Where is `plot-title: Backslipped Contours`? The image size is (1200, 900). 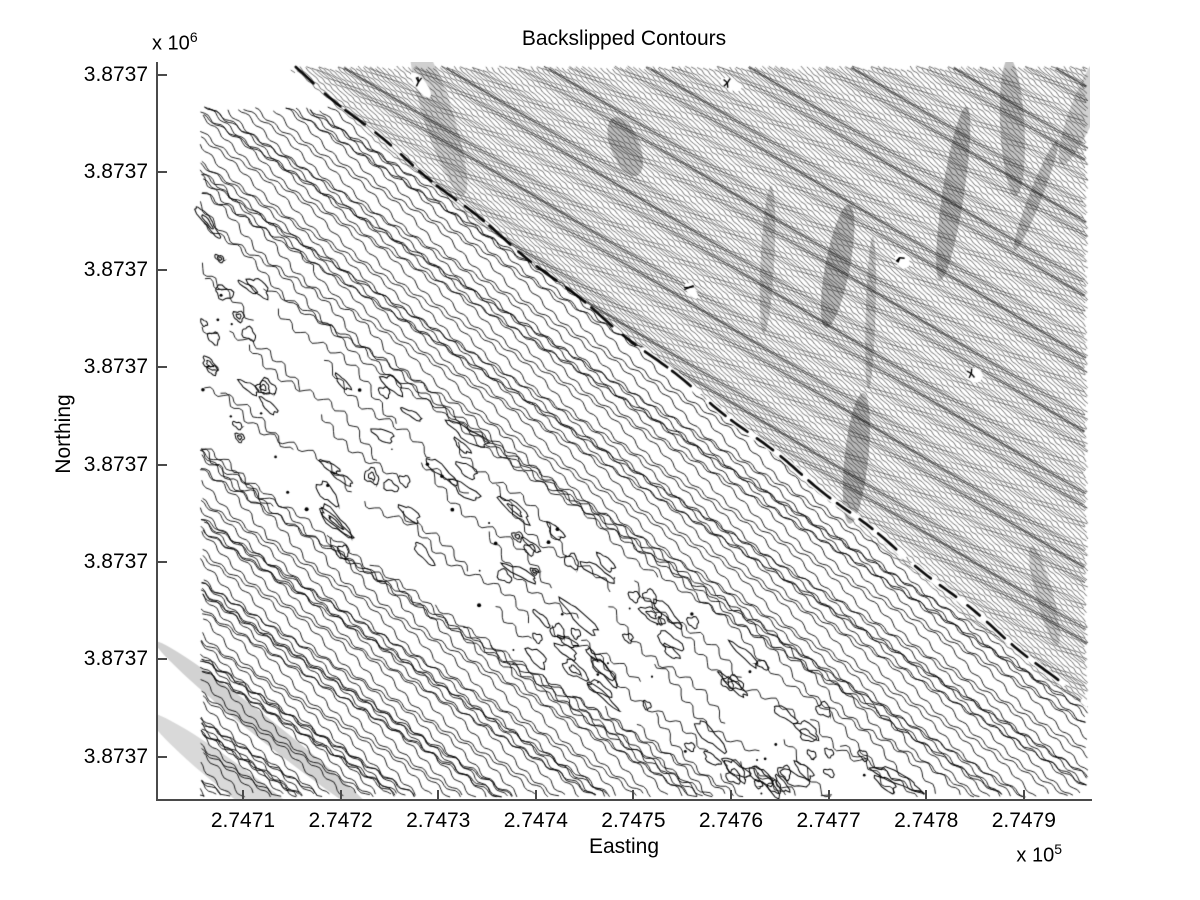 plot-title: Backslipped Contours is located at coordinates (624, 38).